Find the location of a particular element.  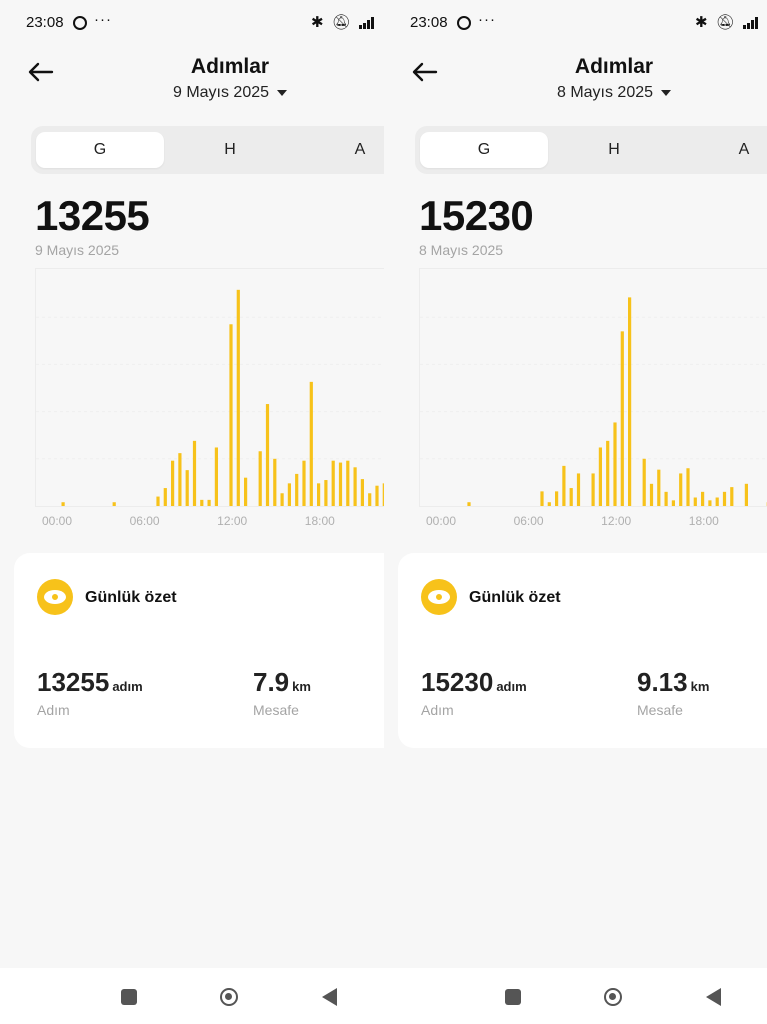

more-notifications-icon: ··· is located at coordinates (103, 19).